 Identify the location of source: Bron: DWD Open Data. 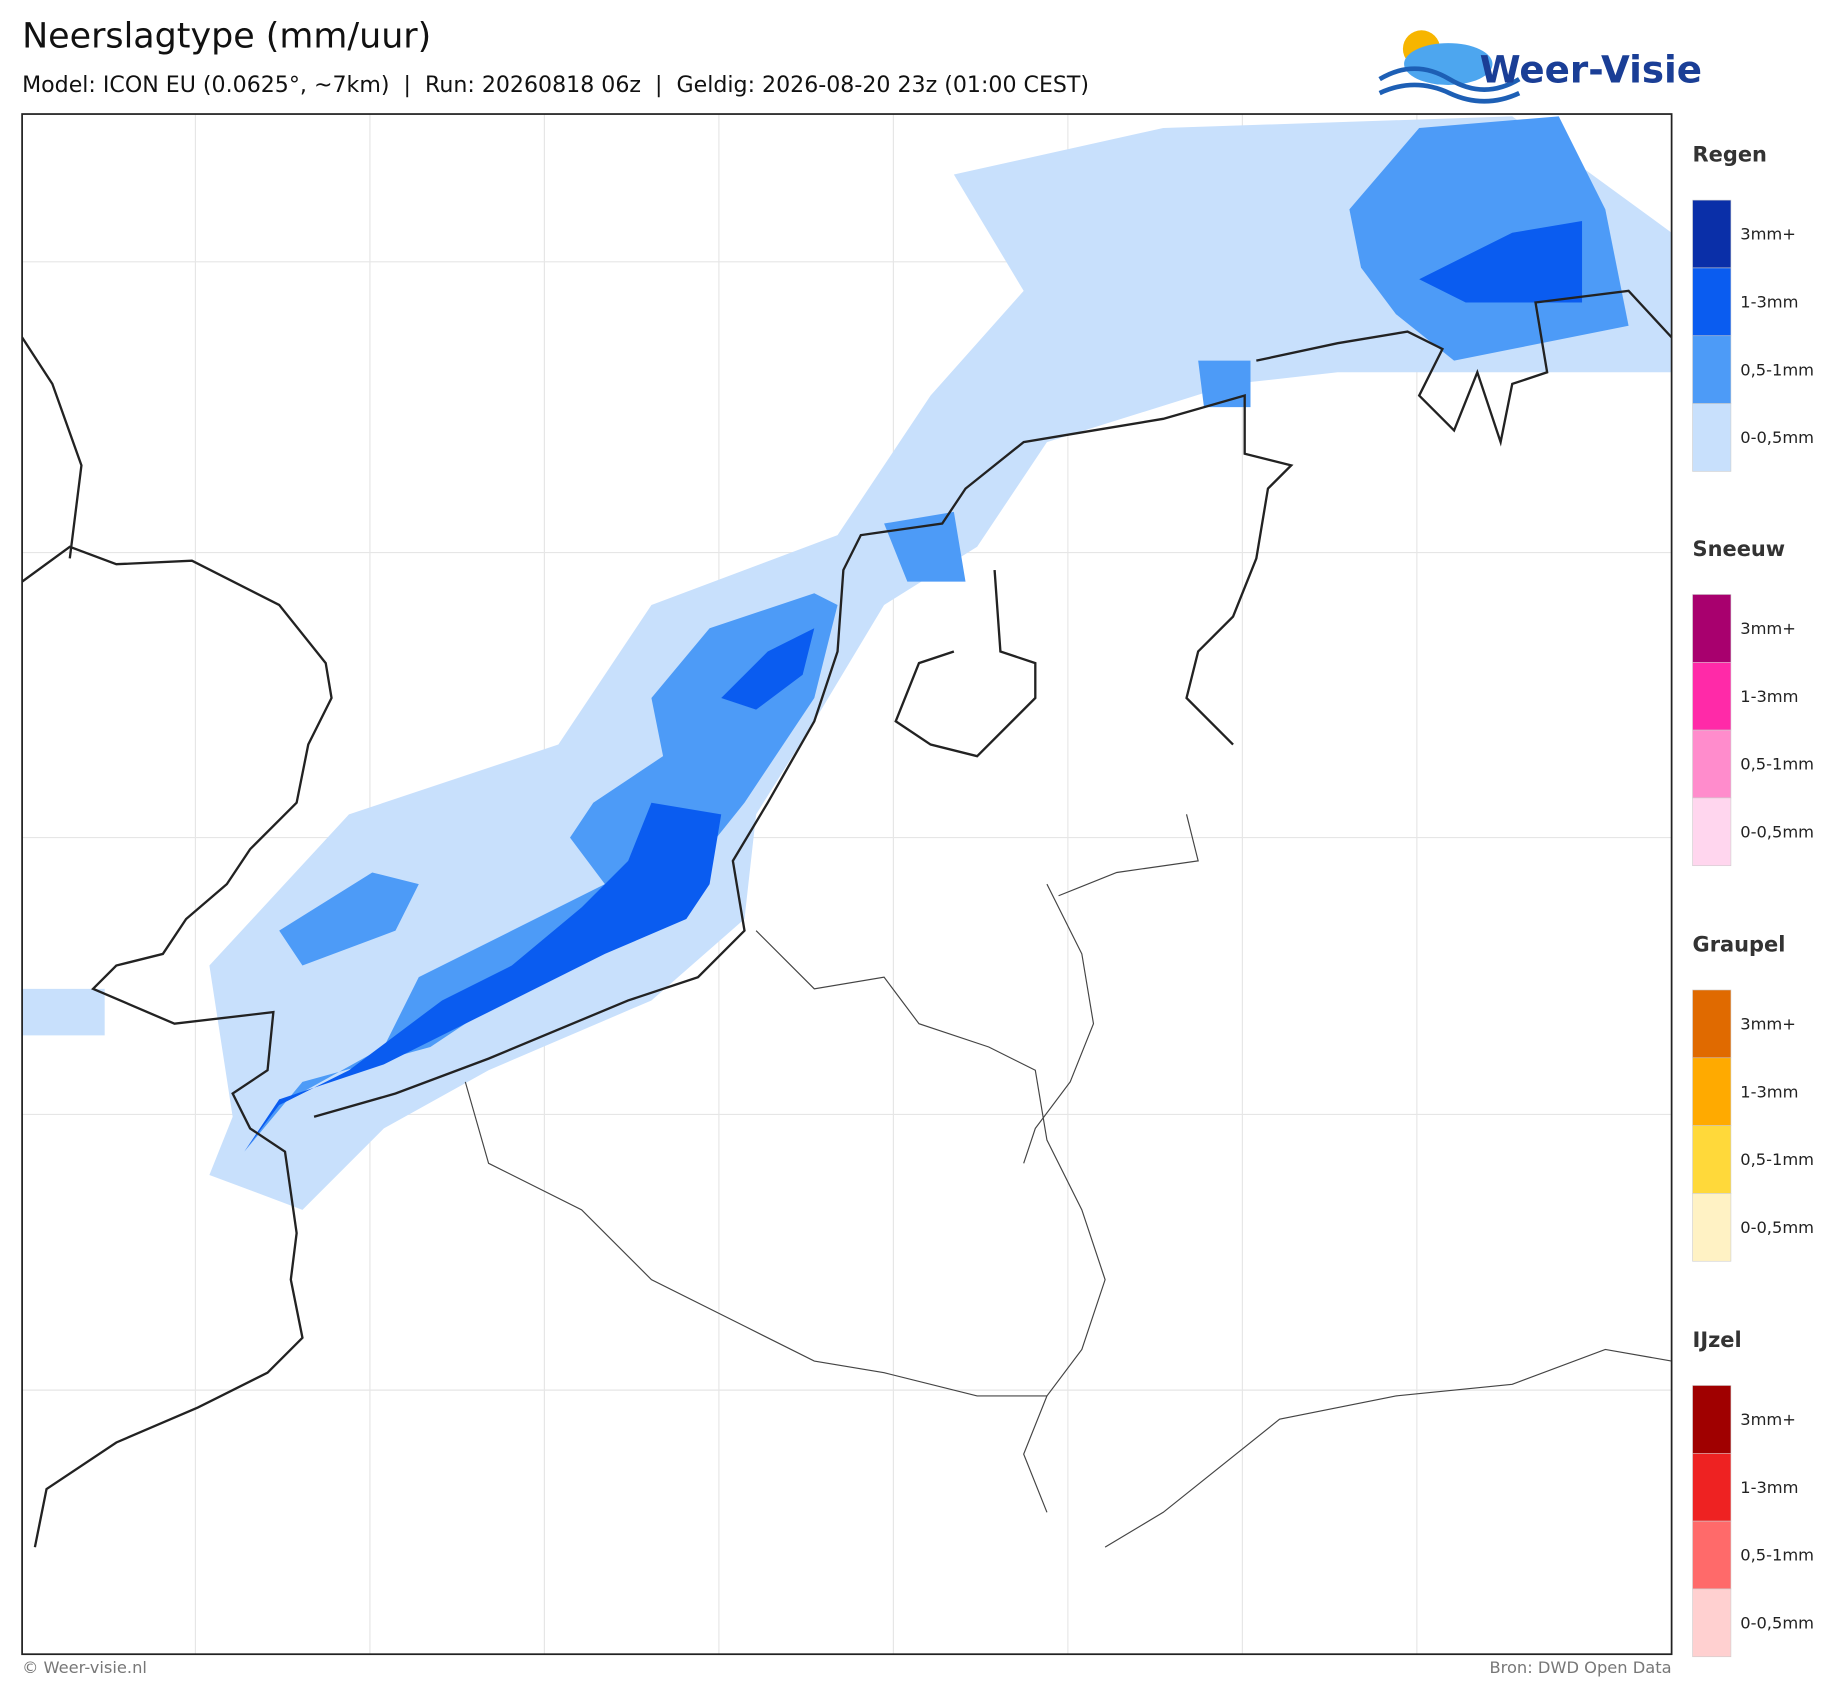
(1580, 1667).